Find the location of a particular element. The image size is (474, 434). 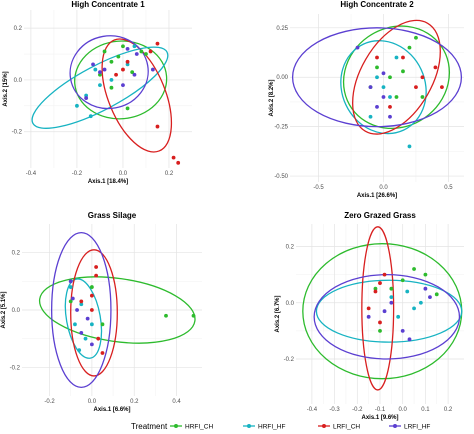

x-tick-label: 0.4 is located at coordinates (176, 402).